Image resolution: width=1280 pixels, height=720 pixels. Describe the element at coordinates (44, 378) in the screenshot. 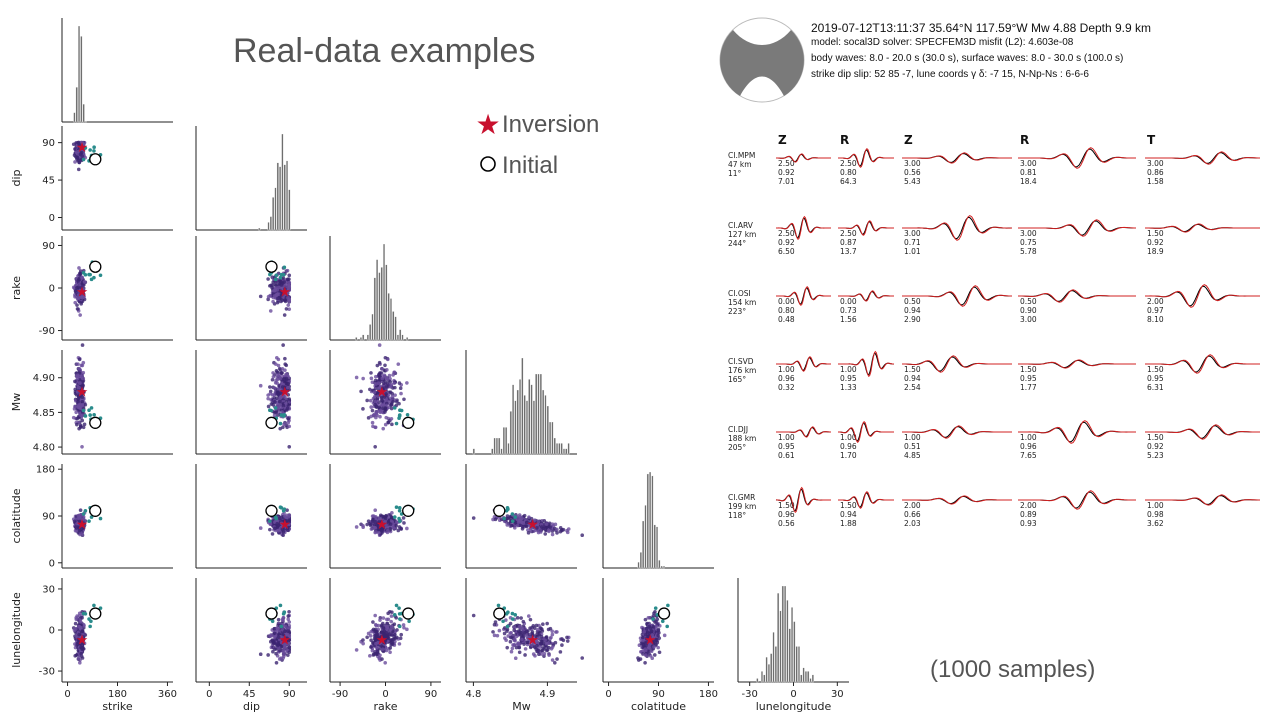

I see `y-tick-label: 4.90` at that location.